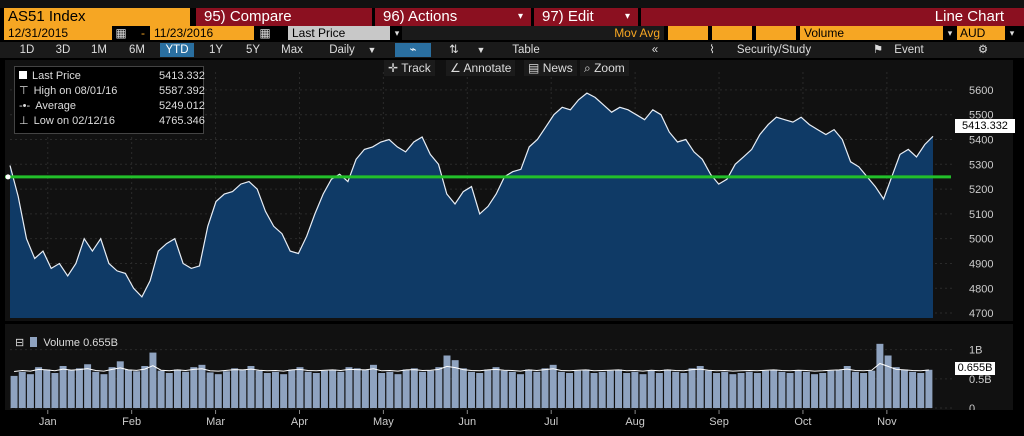 Image resolution: width=1024 pixels, height=436 pixels. I want to click on legend-last-value: 5413.332, so click(182, 76).